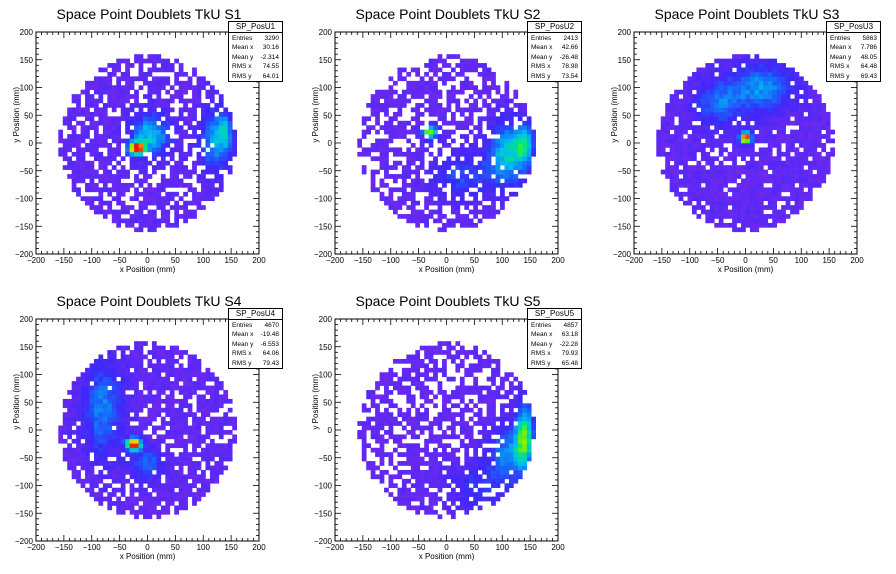 The width and height of the screenshot is (896, 574). What do you see at coordinates (853, 48) in the screenshot?
I see `stats-row: Mean x 7.786` at bounding box center [853, 48].